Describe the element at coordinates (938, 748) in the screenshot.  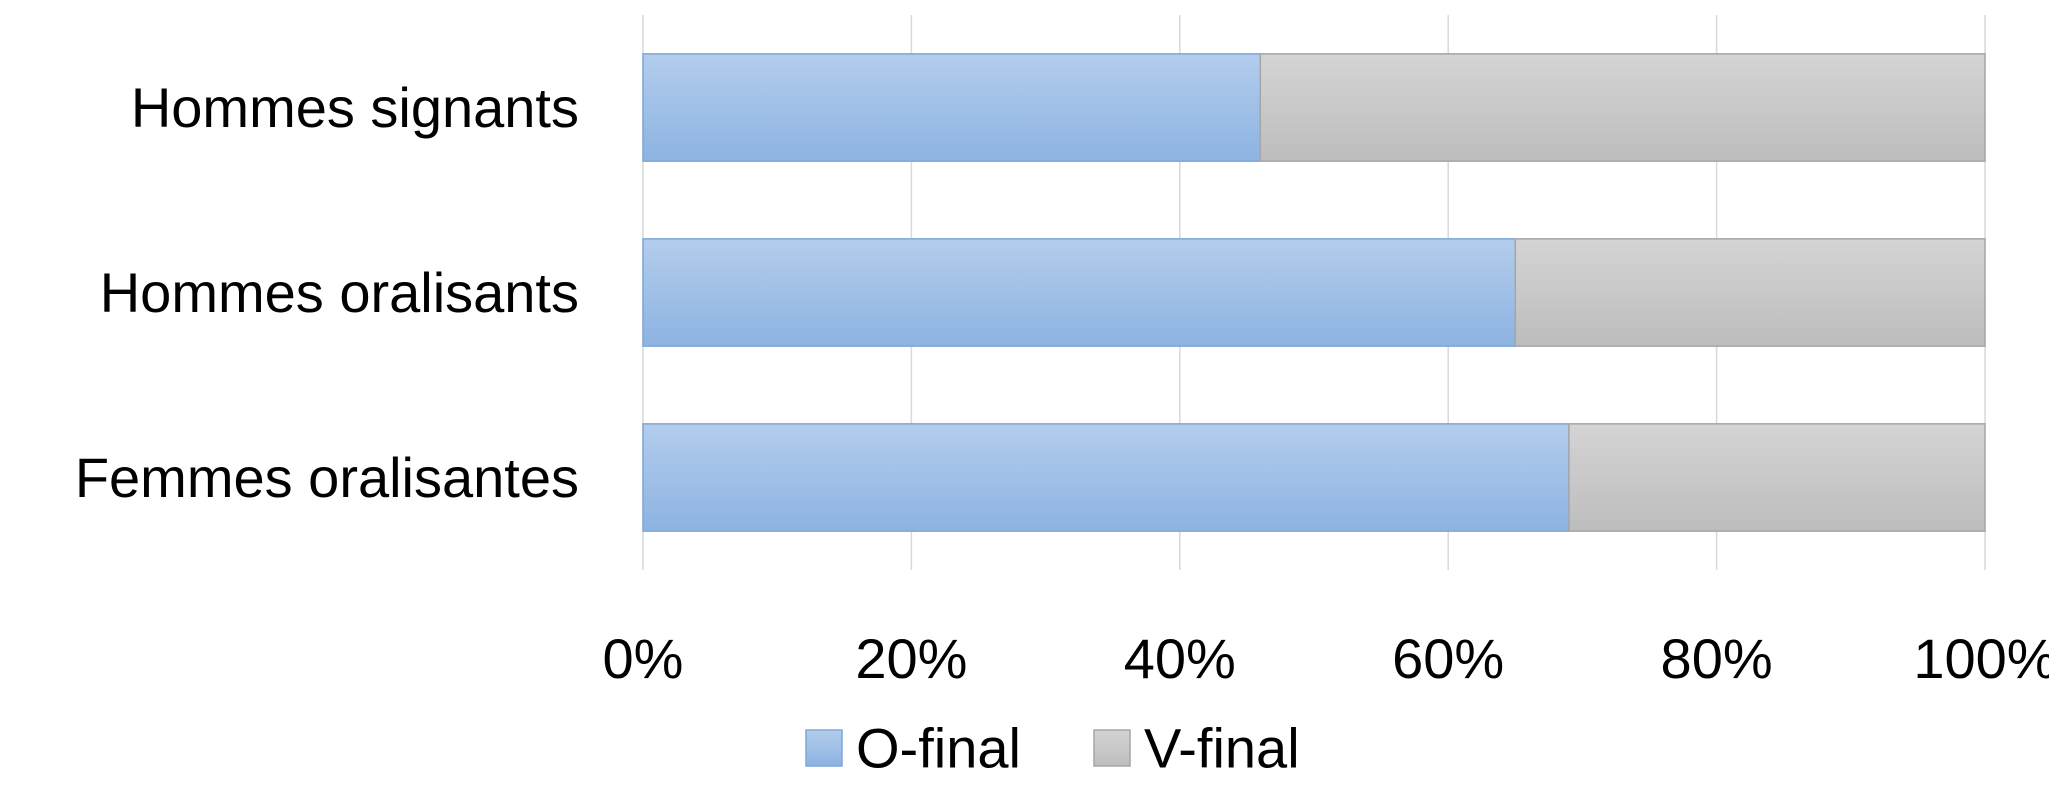
I see `legend-label: O-final` at that location.